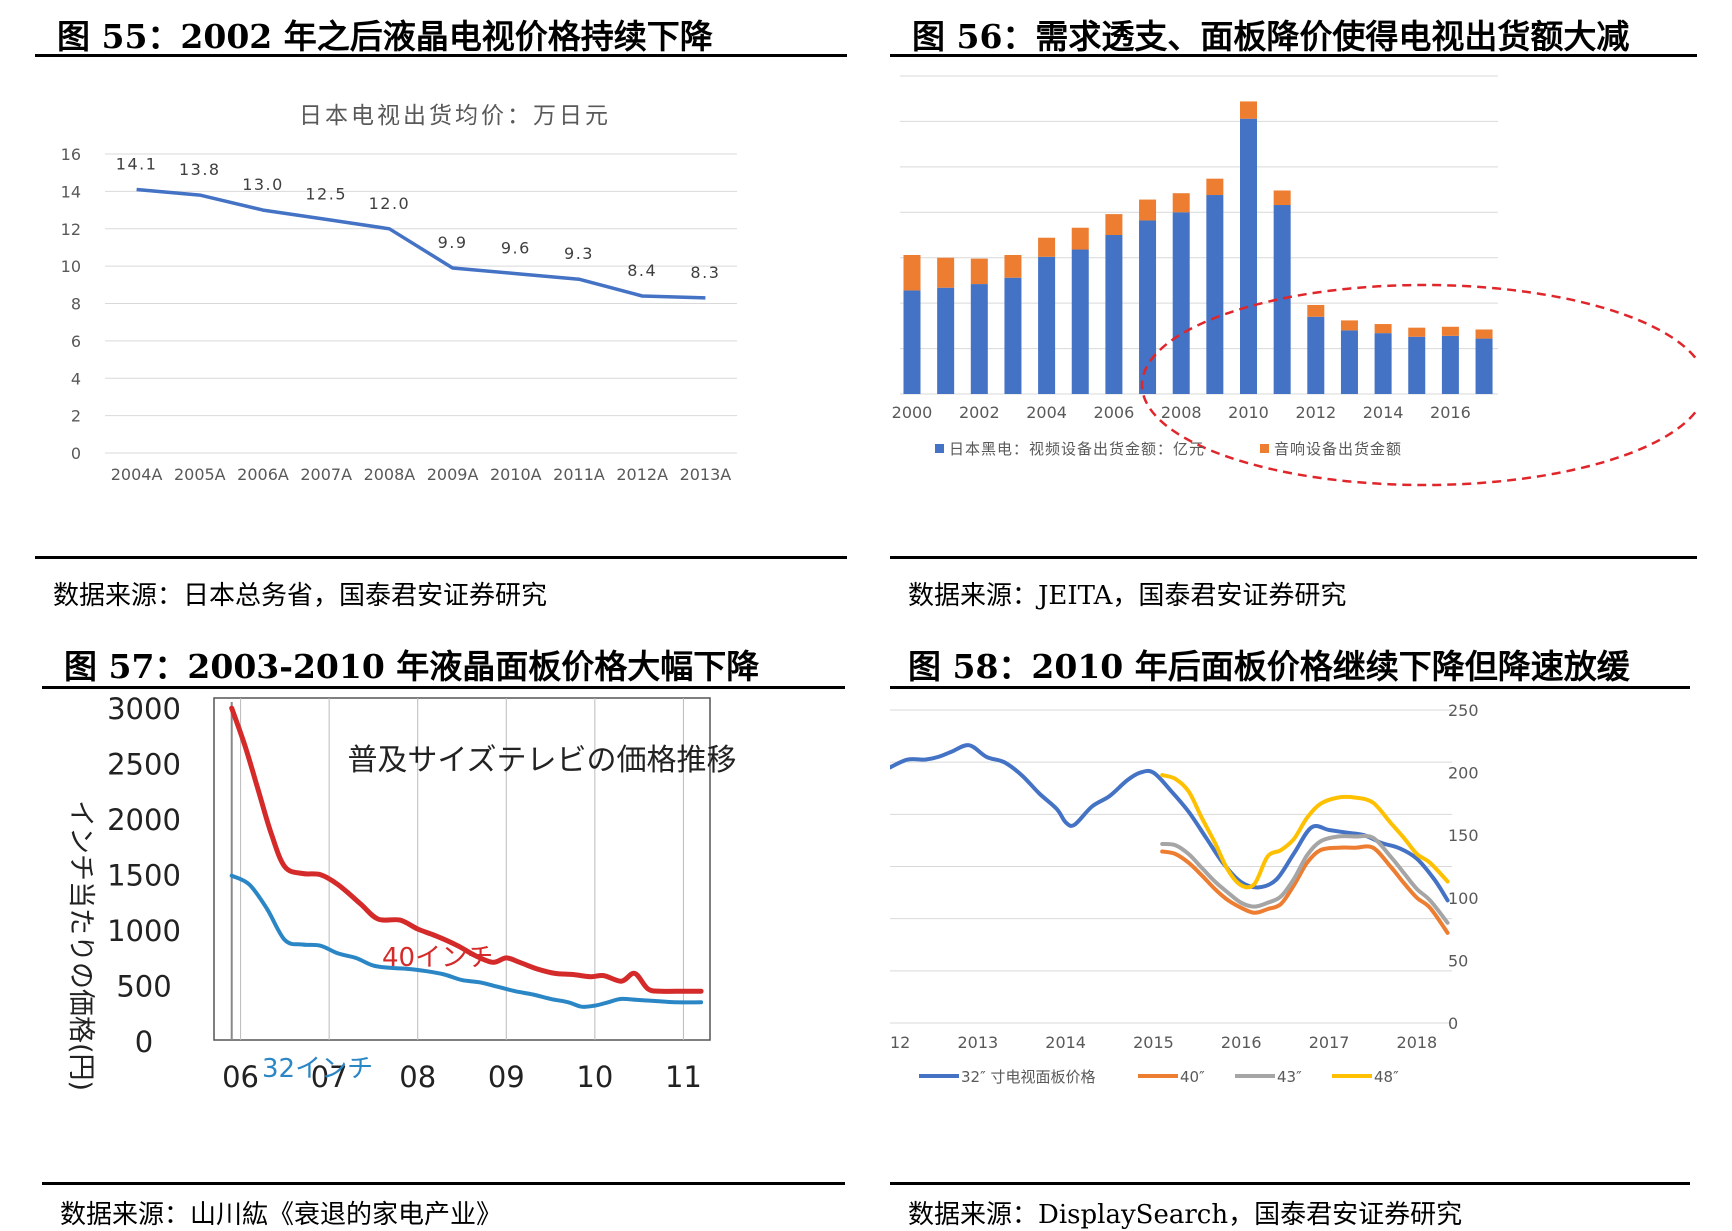 This screenshot has height=1231, width=1732. I want to click on x-tick-label: 2004A, so click(137, 474).